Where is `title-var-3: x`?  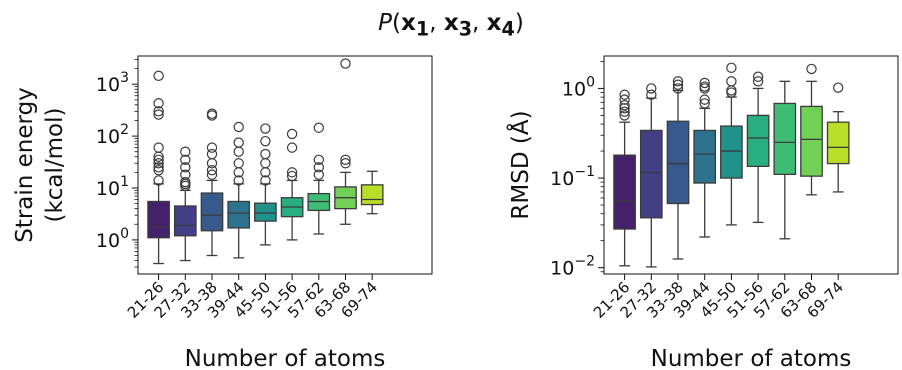
title-var-3: x is located at coordinates (451, 23).